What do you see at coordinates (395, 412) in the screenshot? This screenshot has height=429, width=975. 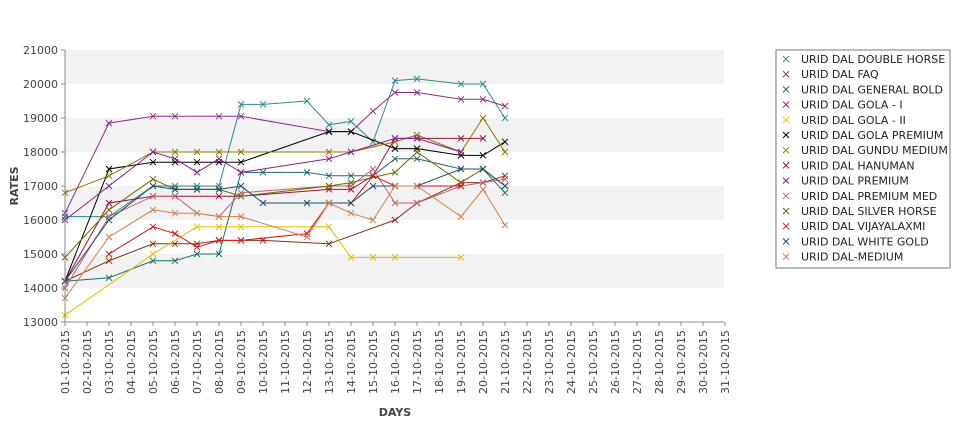 I see `x-axis-title: DAYS` at bounding box center [395, 412].